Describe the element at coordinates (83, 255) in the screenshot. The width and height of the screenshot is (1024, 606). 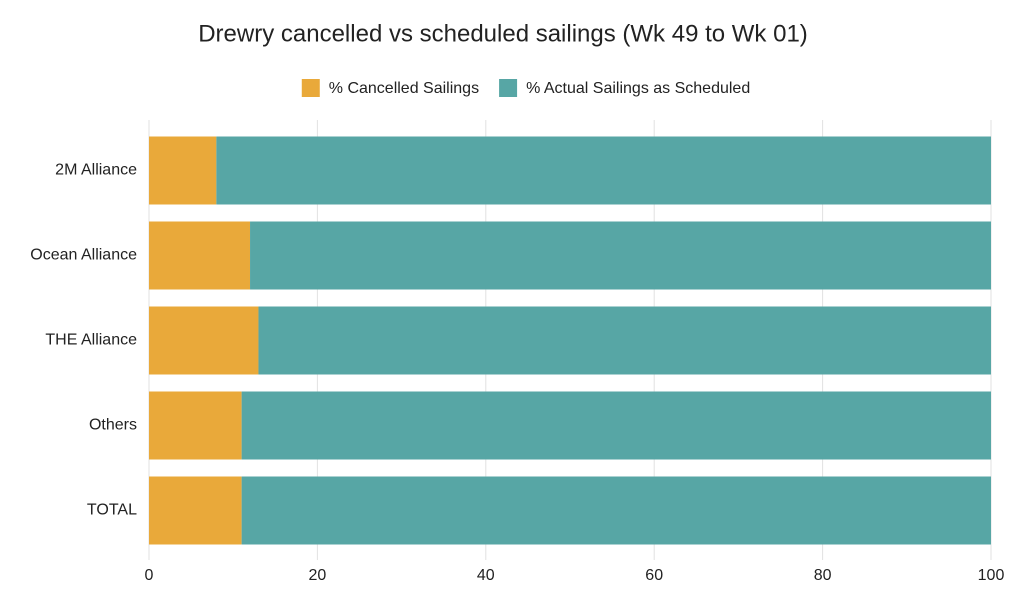
I see `y-tick-label: Ocean Alliance` at that location.